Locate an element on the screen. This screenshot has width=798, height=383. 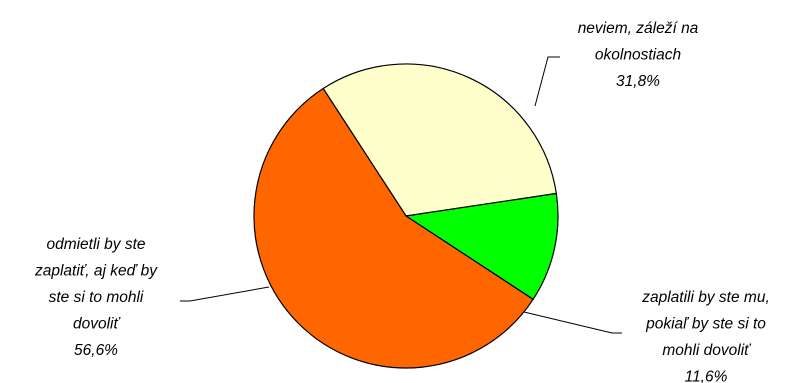
slice-category-label-2: zaplatili by ste mu, is located at coordinates (705, 297).